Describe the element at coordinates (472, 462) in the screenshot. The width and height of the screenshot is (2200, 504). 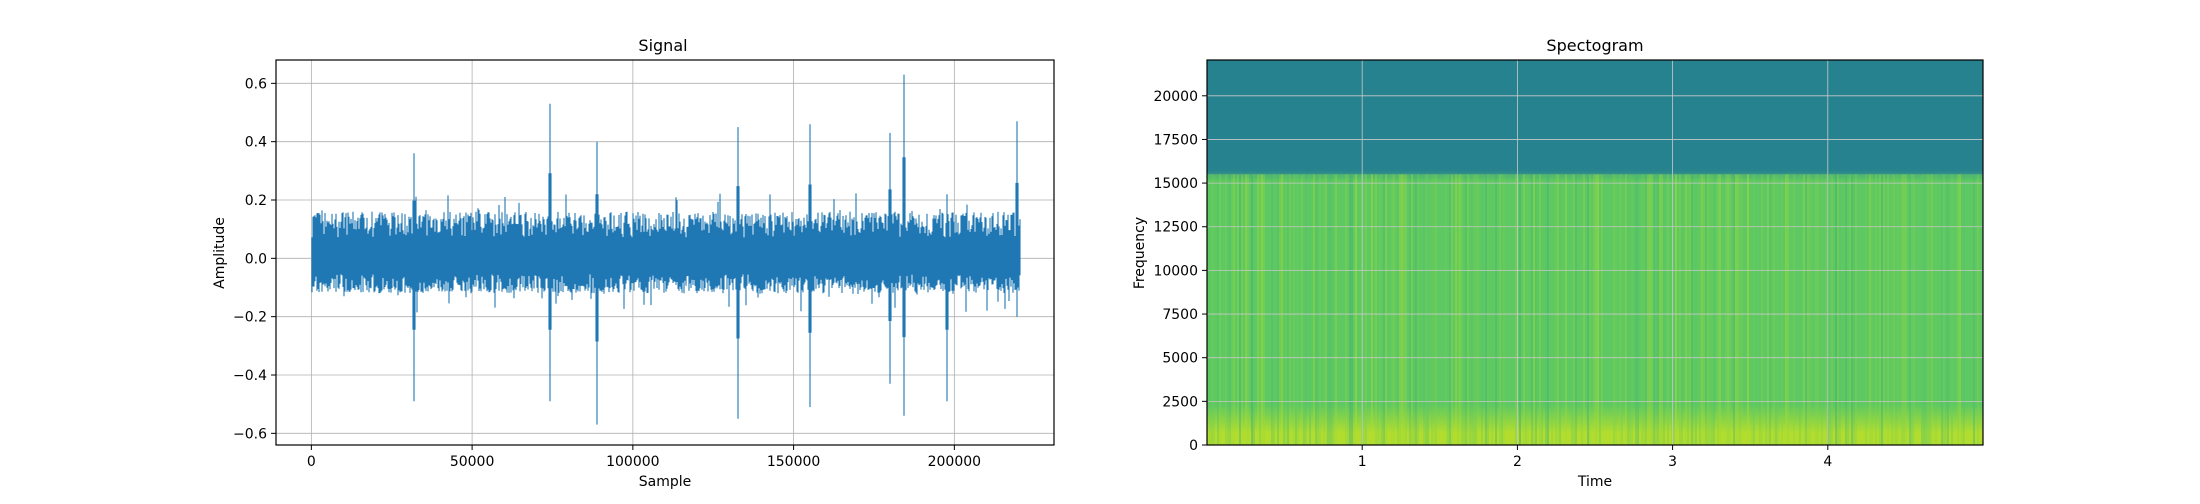
I see `signal-x-tick-label: 50000` at that location.